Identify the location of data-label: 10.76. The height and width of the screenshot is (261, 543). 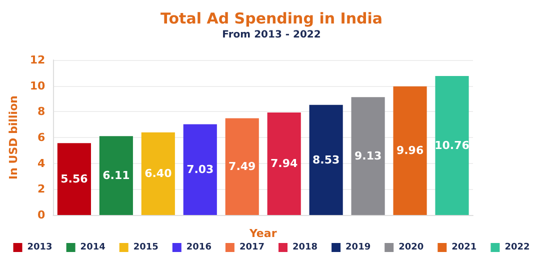
(452, 145).